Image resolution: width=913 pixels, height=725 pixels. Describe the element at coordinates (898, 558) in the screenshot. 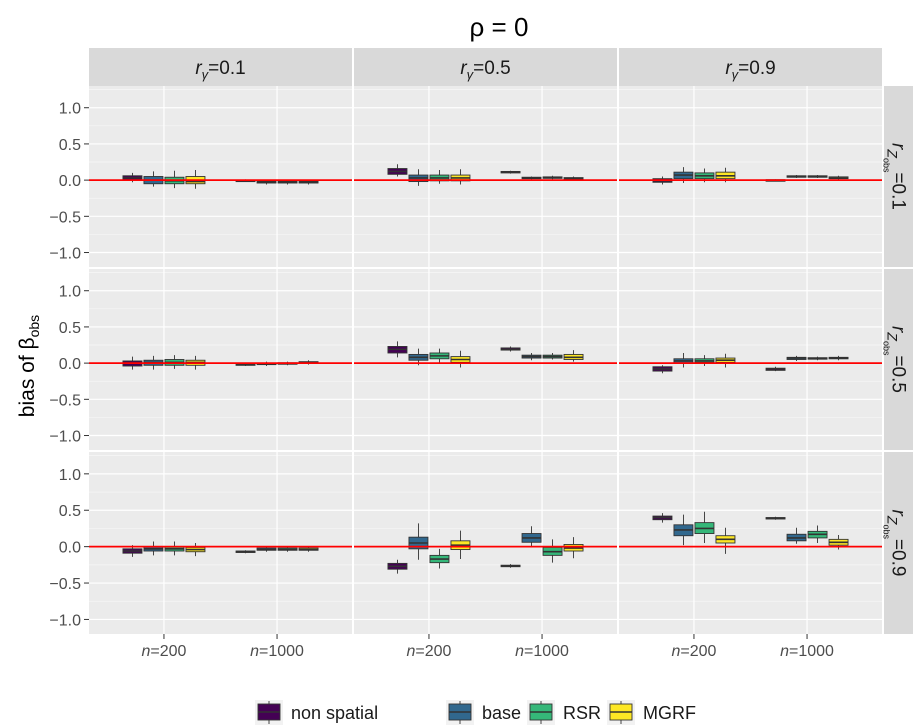

I see `strip-row-suffix: =0.9` at that location.